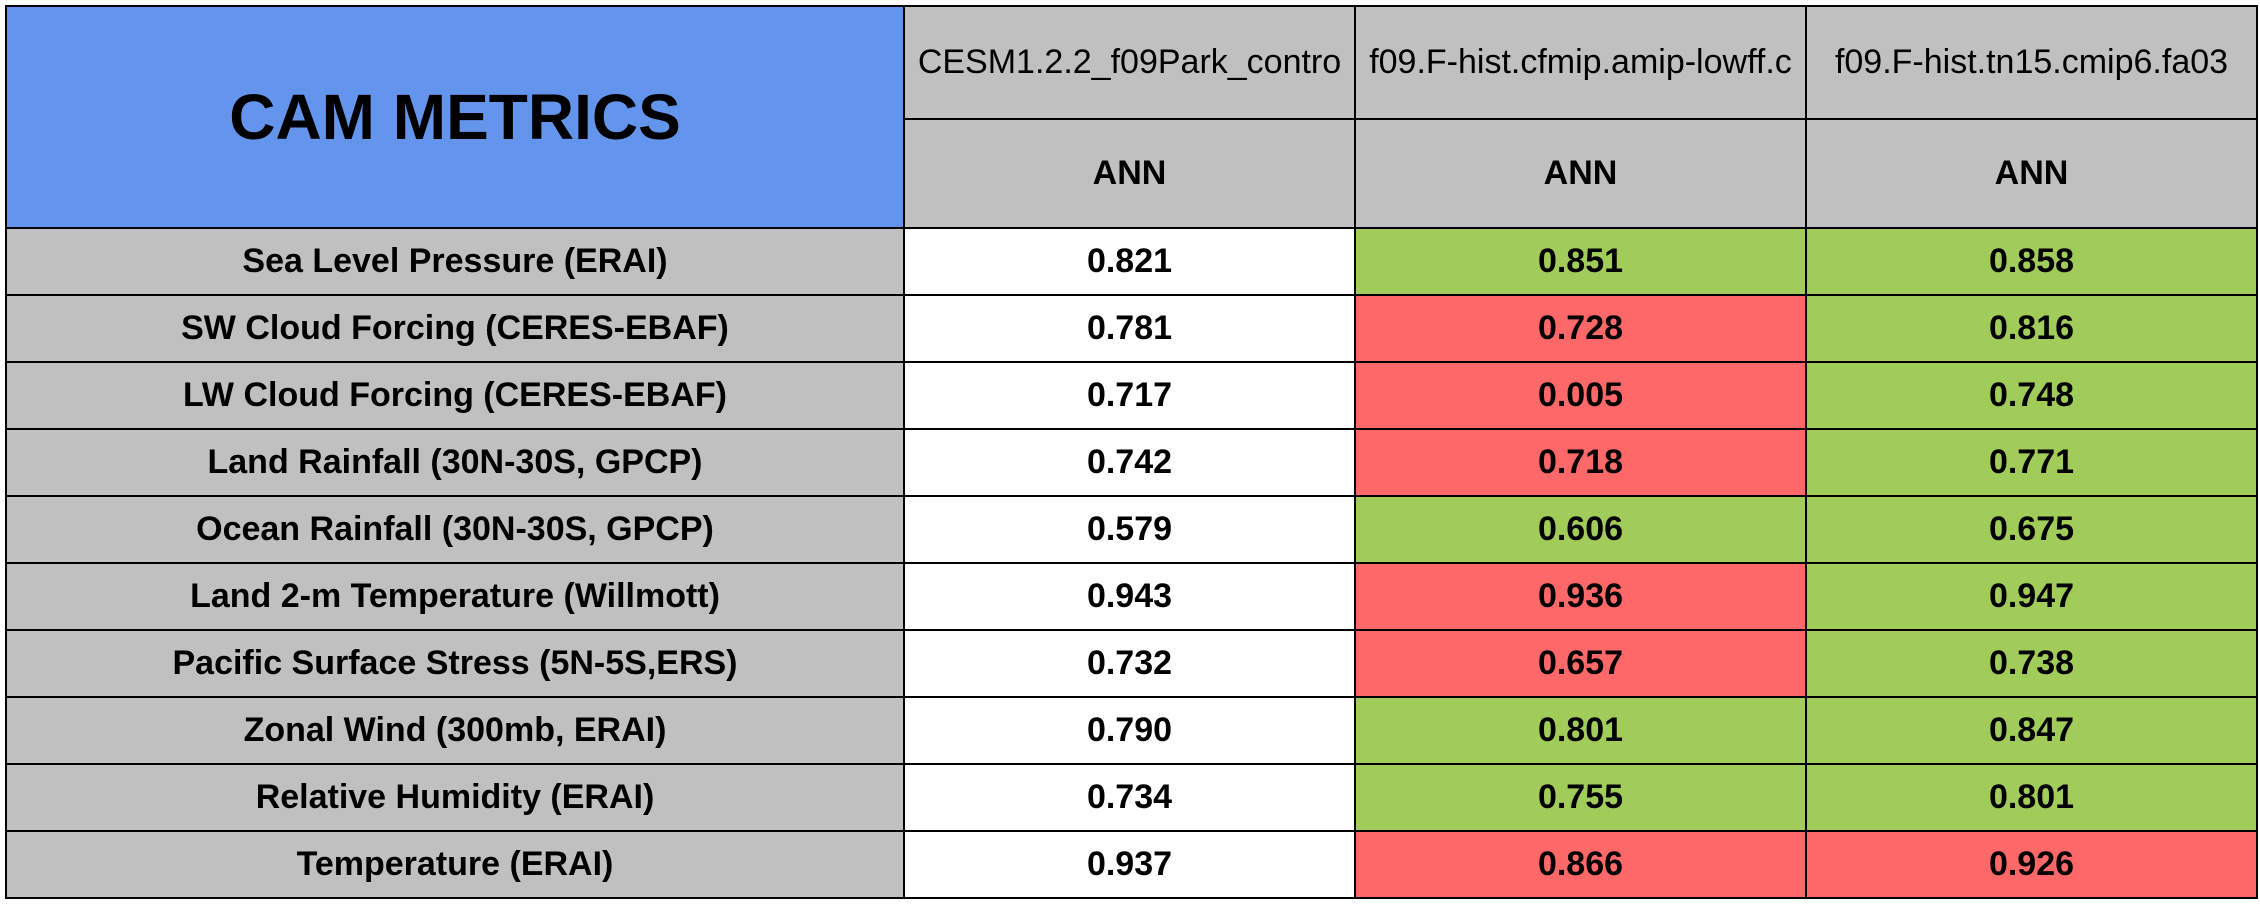 The image size is (2260, 911). I want to click on metric-value-cell: 0.851, so click(1580, 261).